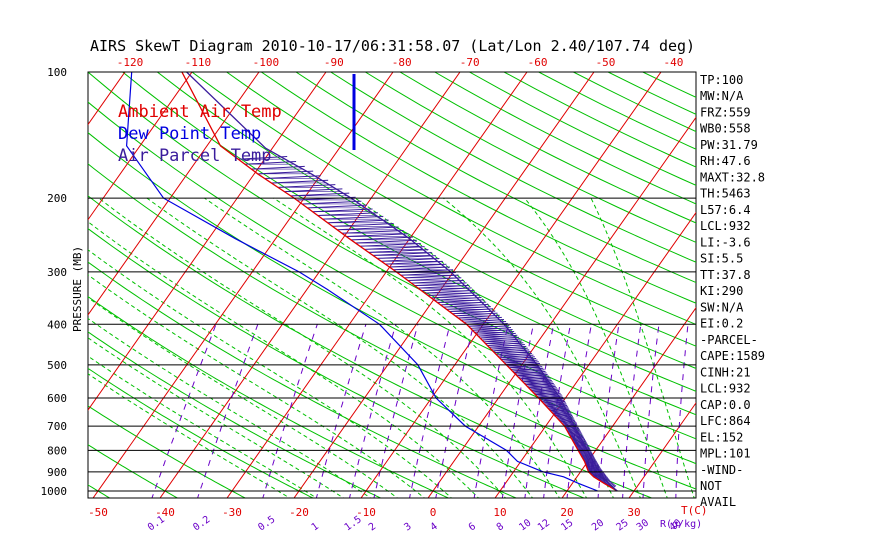  I want to click on y-axis-label: PRESSURE (MB), so click(77, 289).